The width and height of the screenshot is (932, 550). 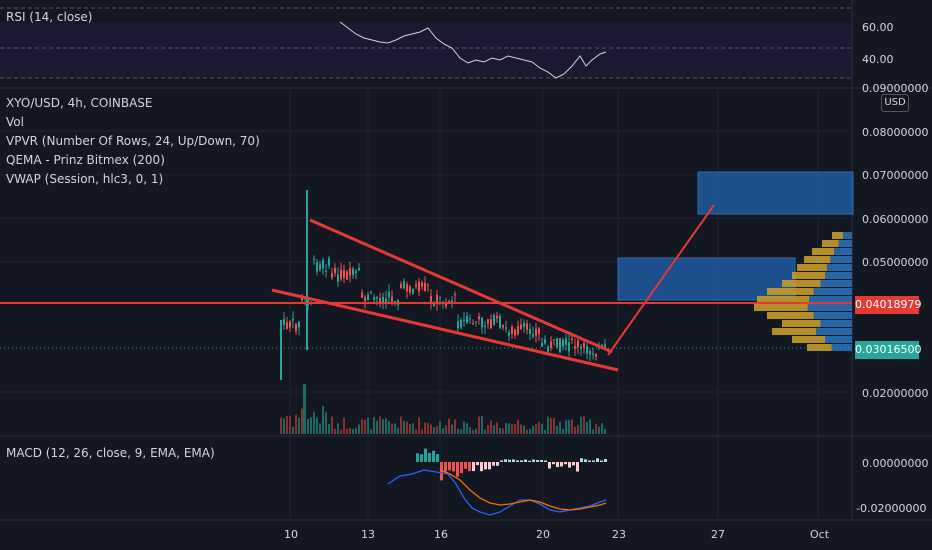 What do you see at coordinates (110, 453) in the screenshot?
I see `macd-title: MACD (12, 26, close, 9, EMA, EMA)` at bounding box center [110, 453].